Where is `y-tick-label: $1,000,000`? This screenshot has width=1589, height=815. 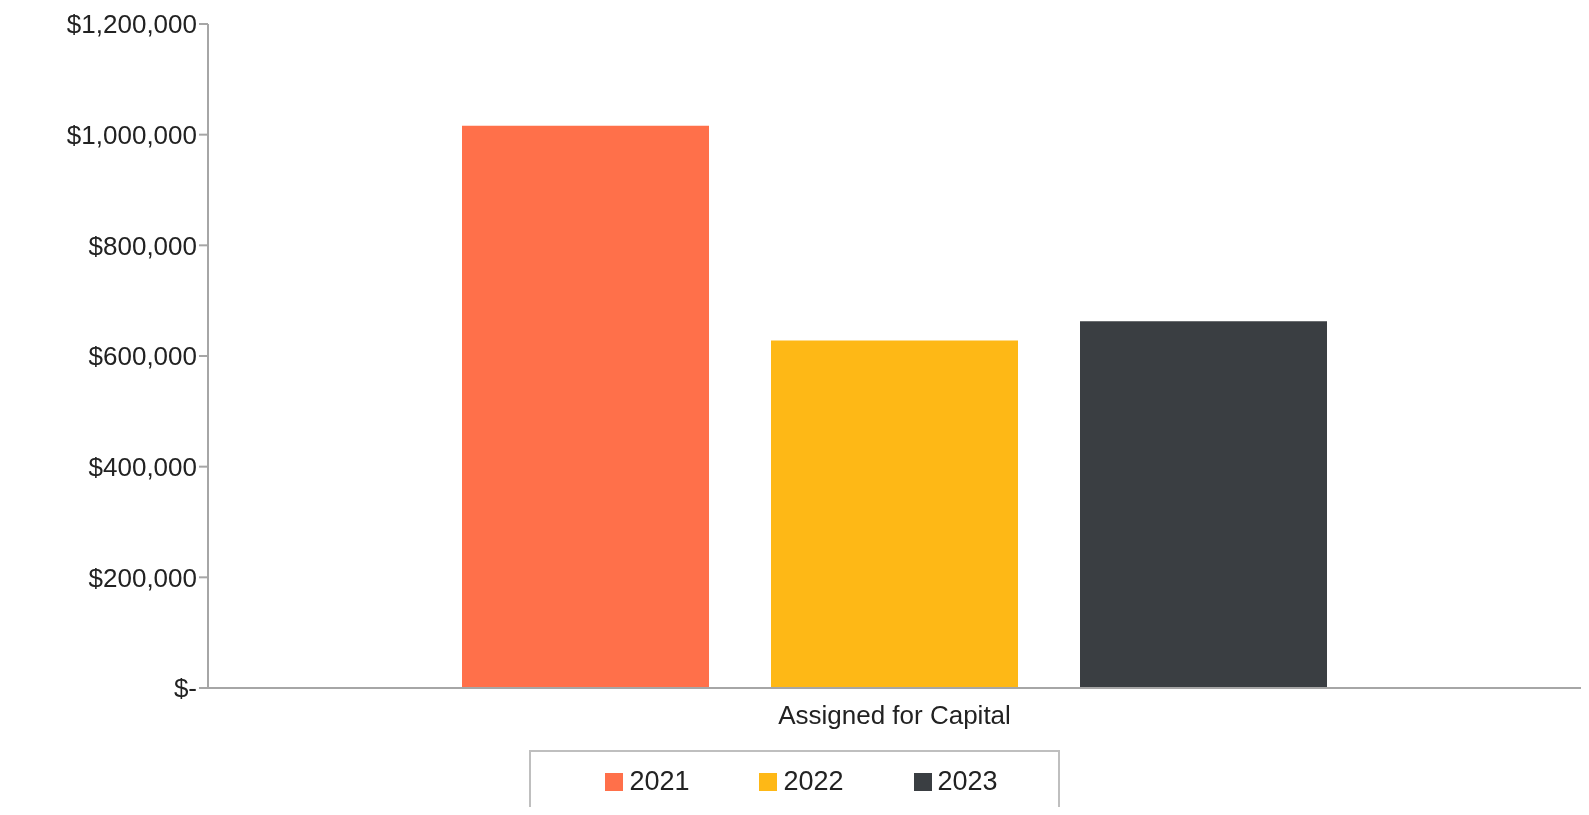
y-tick-label: $1,000,000 is located at coordinates (131, 134).